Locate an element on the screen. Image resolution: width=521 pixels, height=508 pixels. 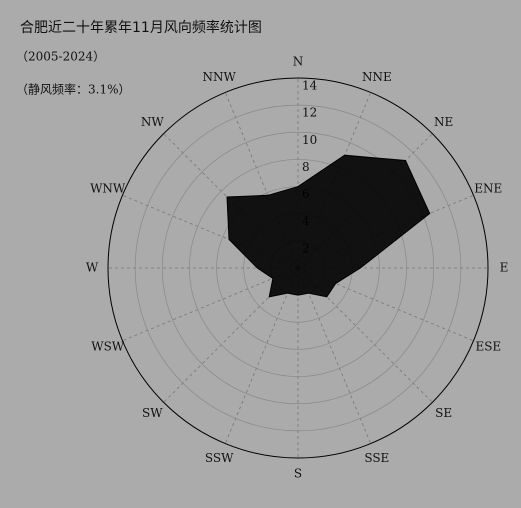
r-tick-label: 14 is located at coordinates (310, 86).